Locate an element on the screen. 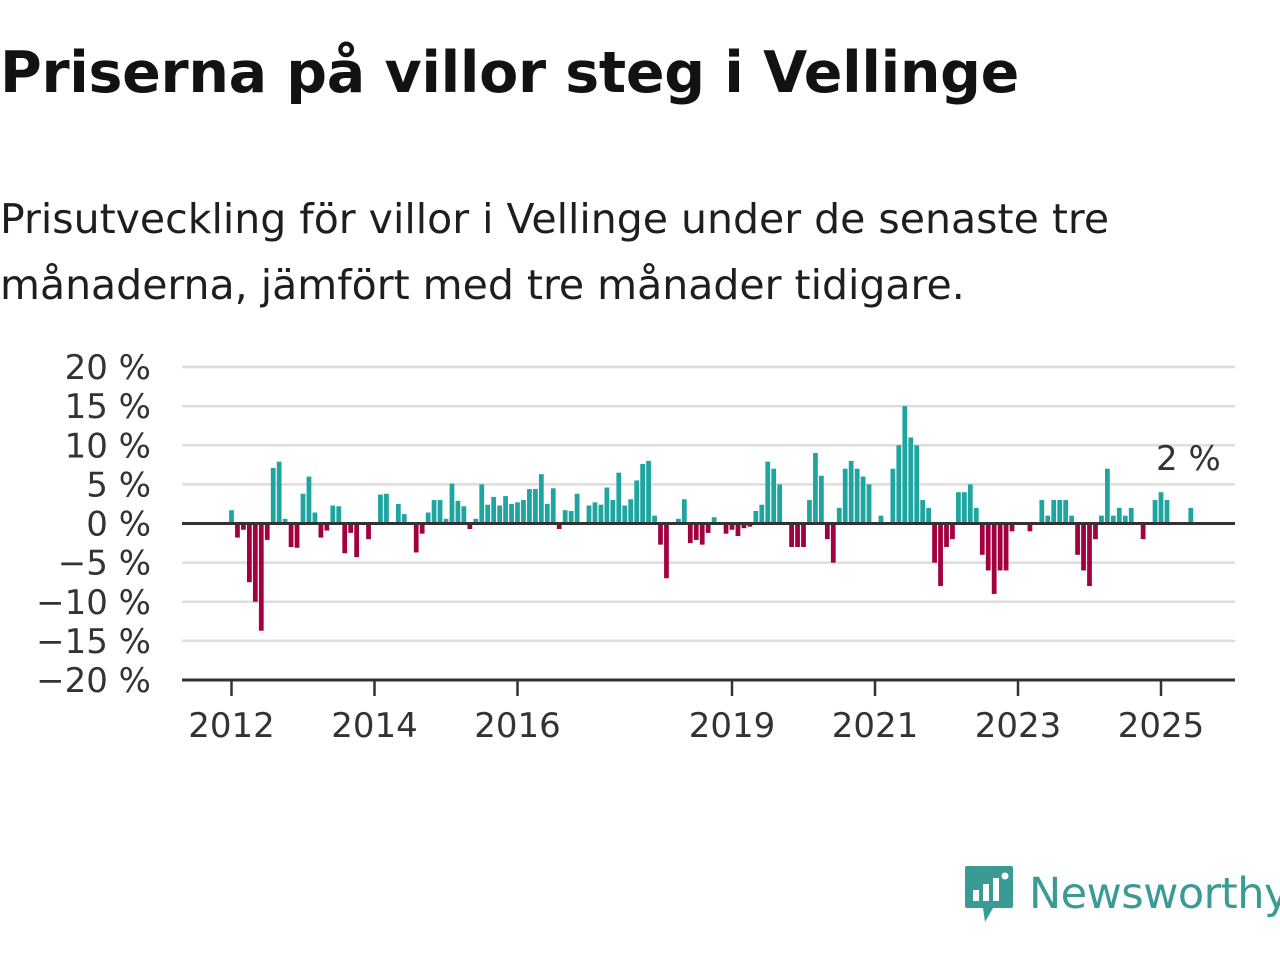 The width and height of the screenshot is (1280, 960). x-axis-ticks: 2012 2014 2016 2019 2021 2023 2025 is located at coordinates (696, 713).